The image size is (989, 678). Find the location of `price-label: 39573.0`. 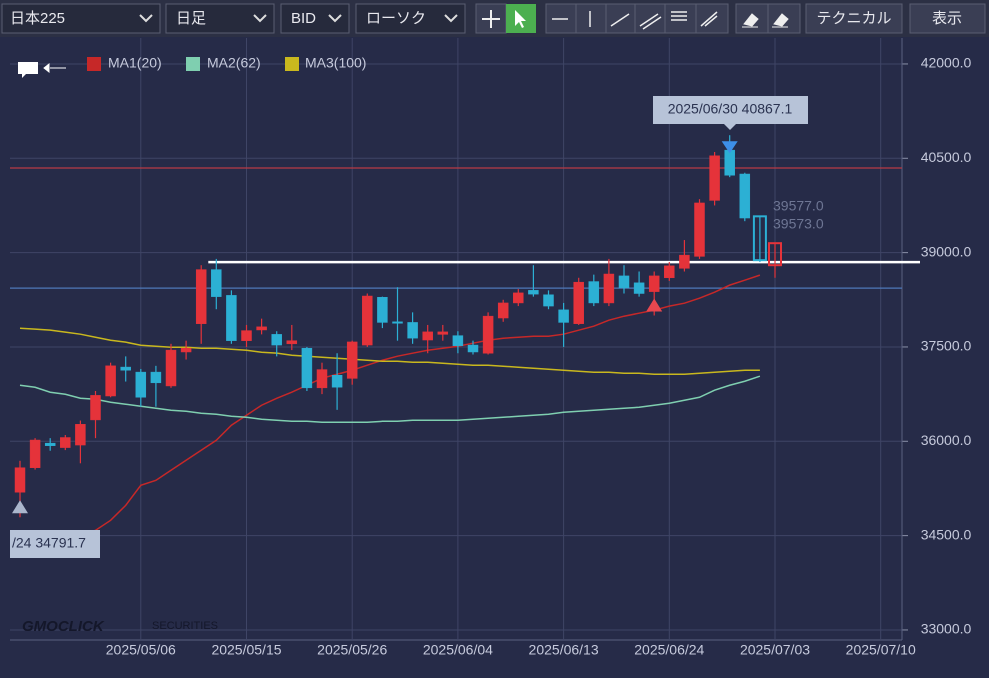

price-label: 39573.0 is located at coordinates (798, 224).